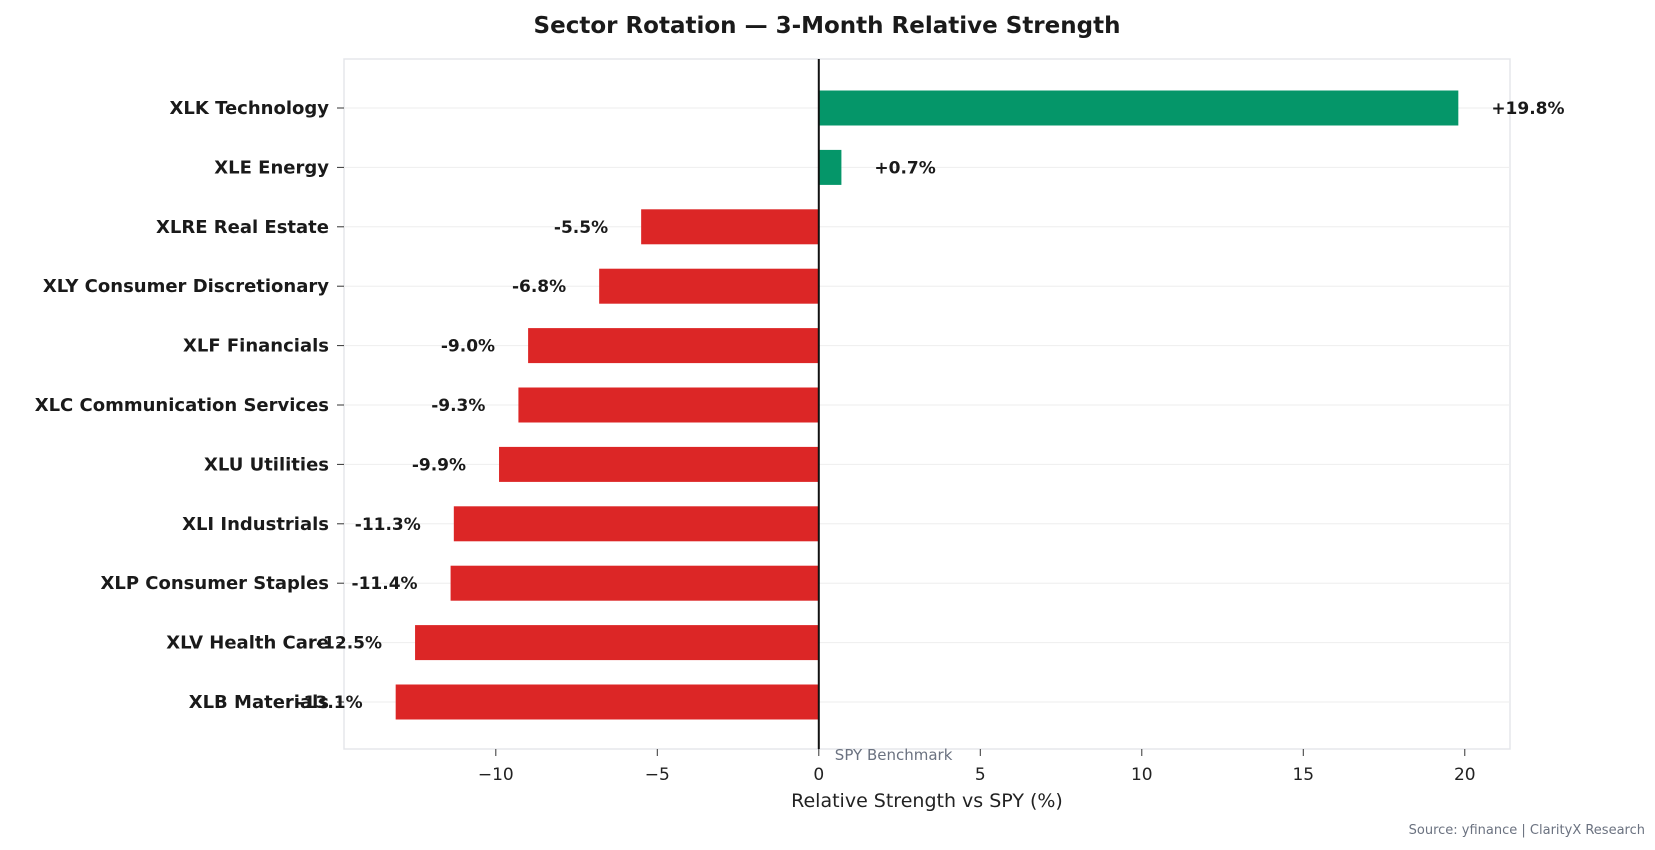  I want to click on category-label: XLC Communication Services, so click(182, 405).